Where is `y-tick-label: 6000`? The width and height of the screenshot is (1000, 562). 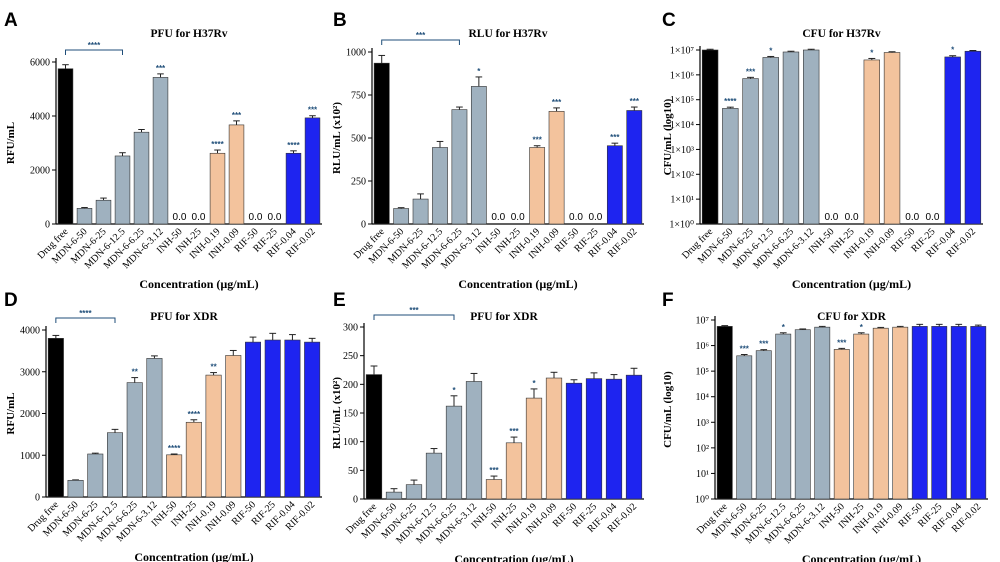
y-tick-label: 6000 is located at coordinates (40, 63).